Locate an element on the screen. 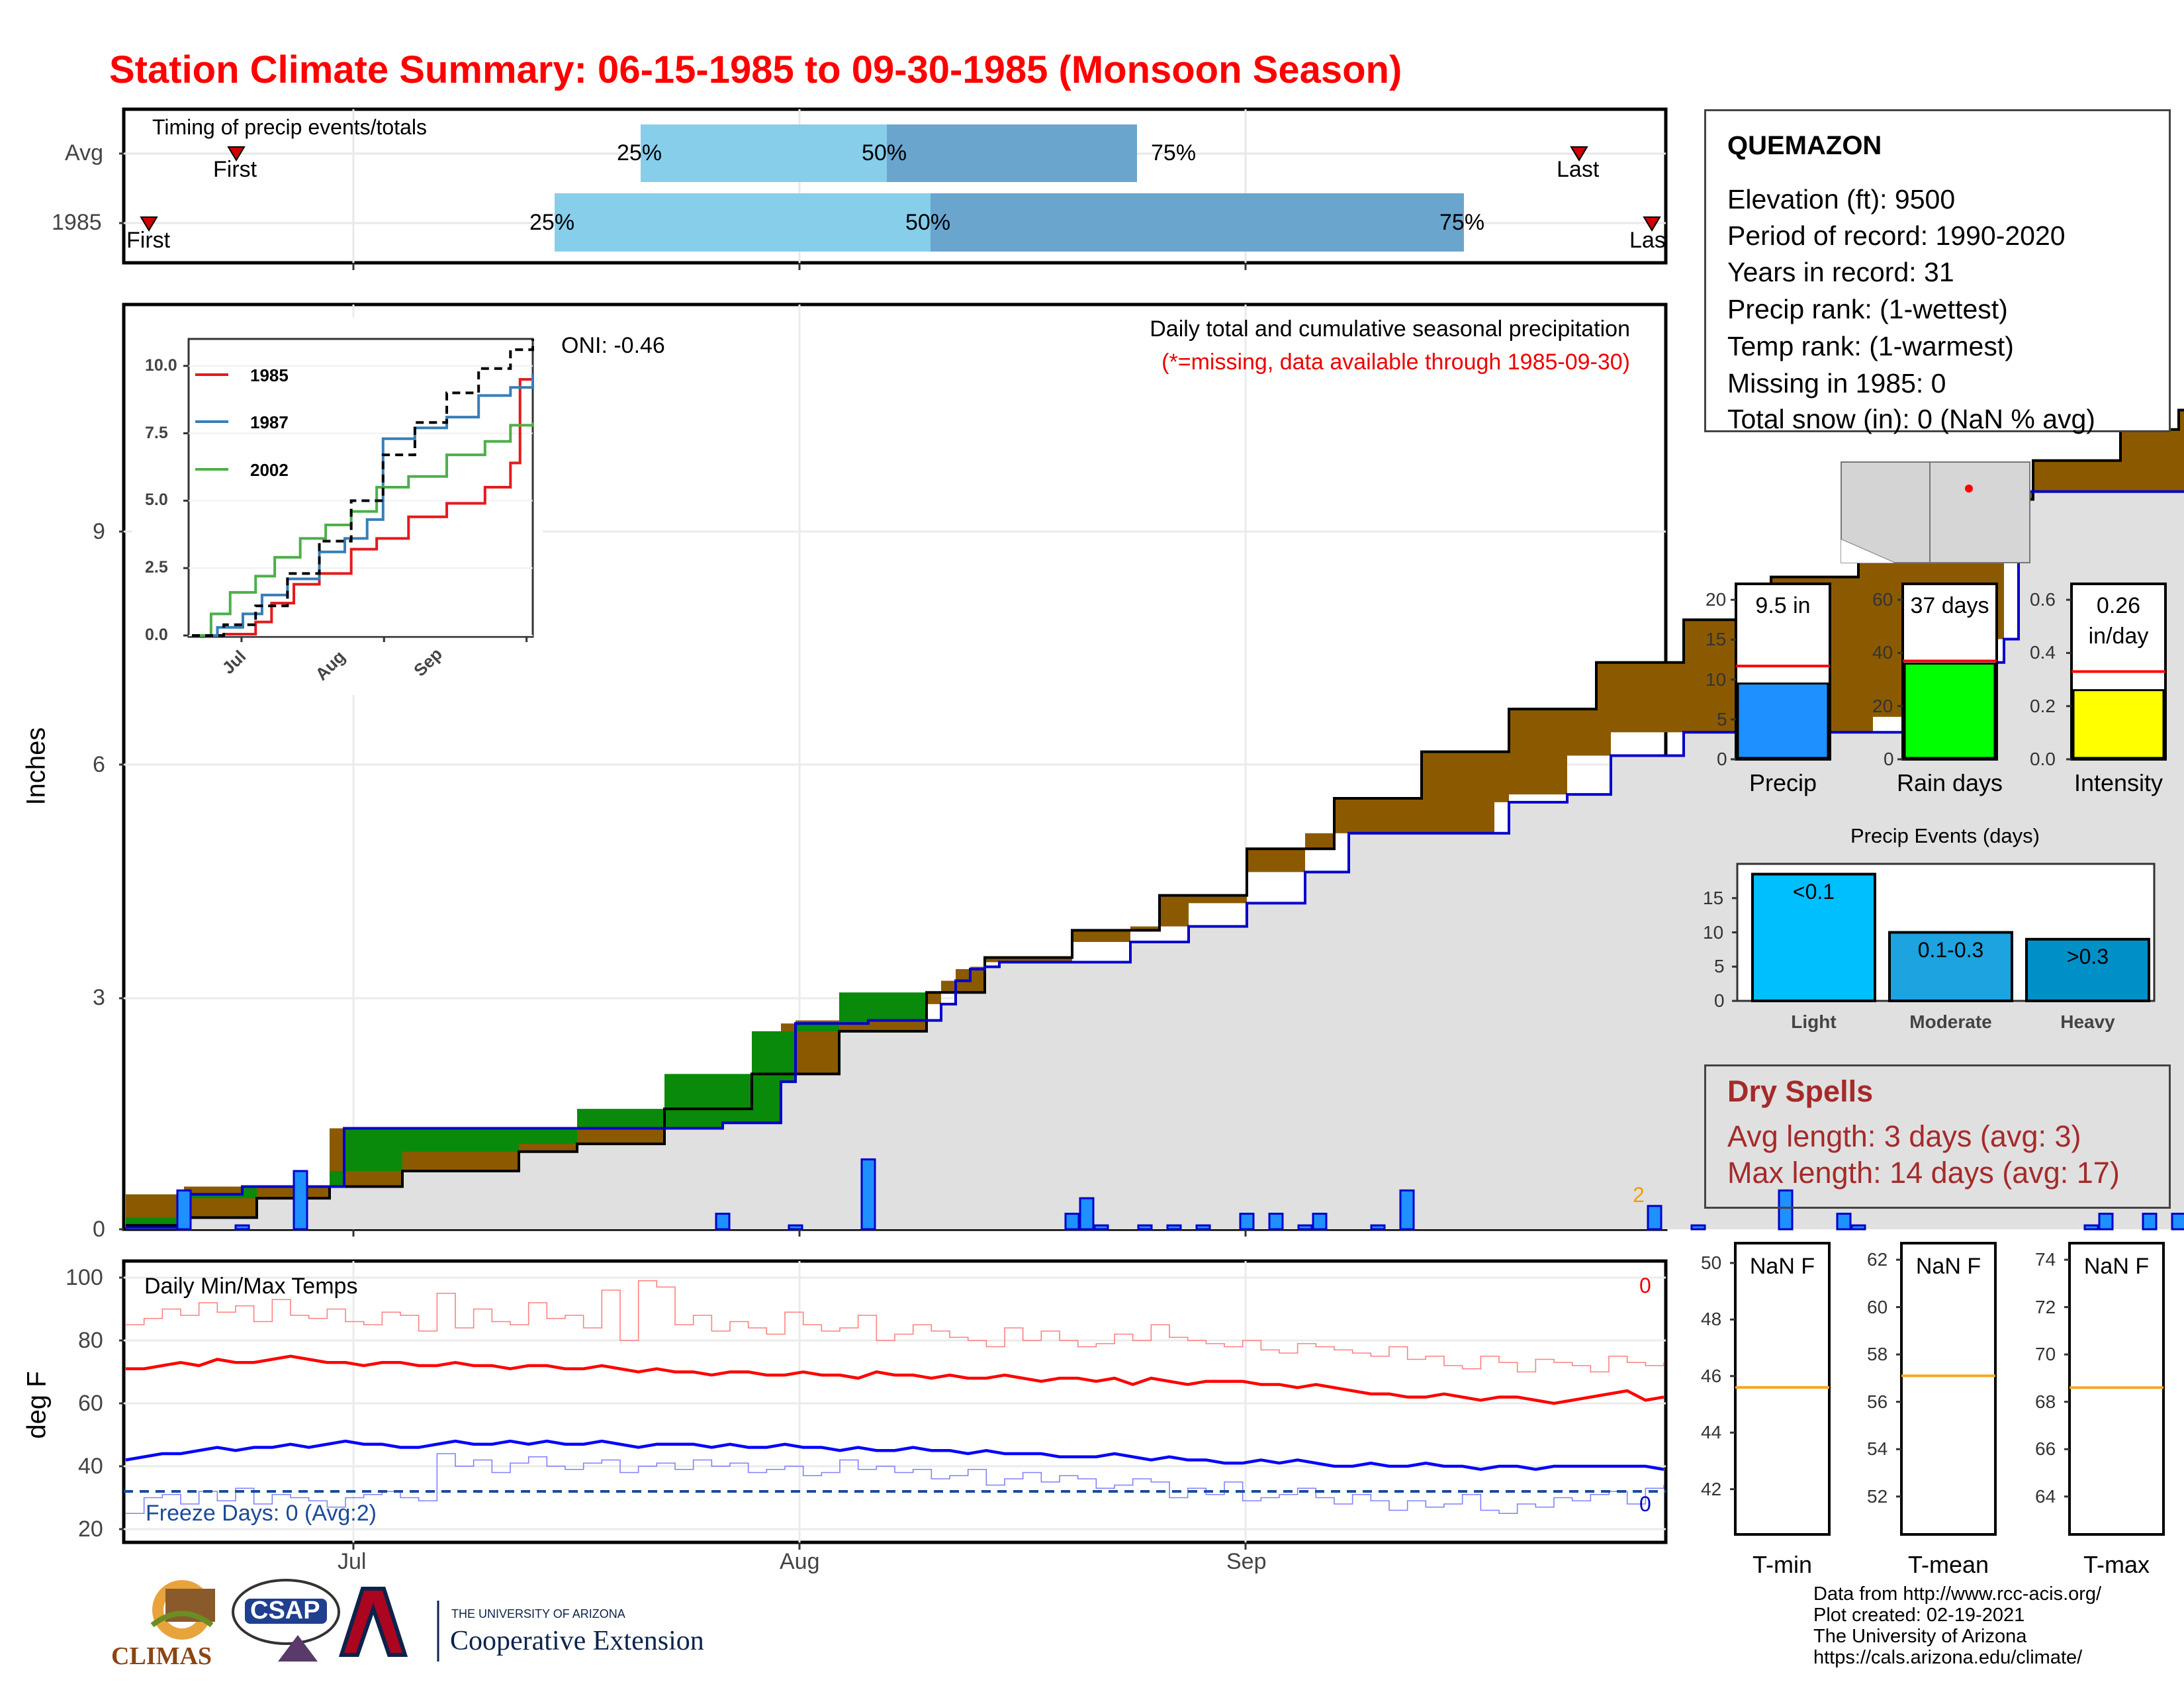 This screenshot has height=1688, width=2184. precip-ytick-3: 3 is located at coordinates (99, 997).